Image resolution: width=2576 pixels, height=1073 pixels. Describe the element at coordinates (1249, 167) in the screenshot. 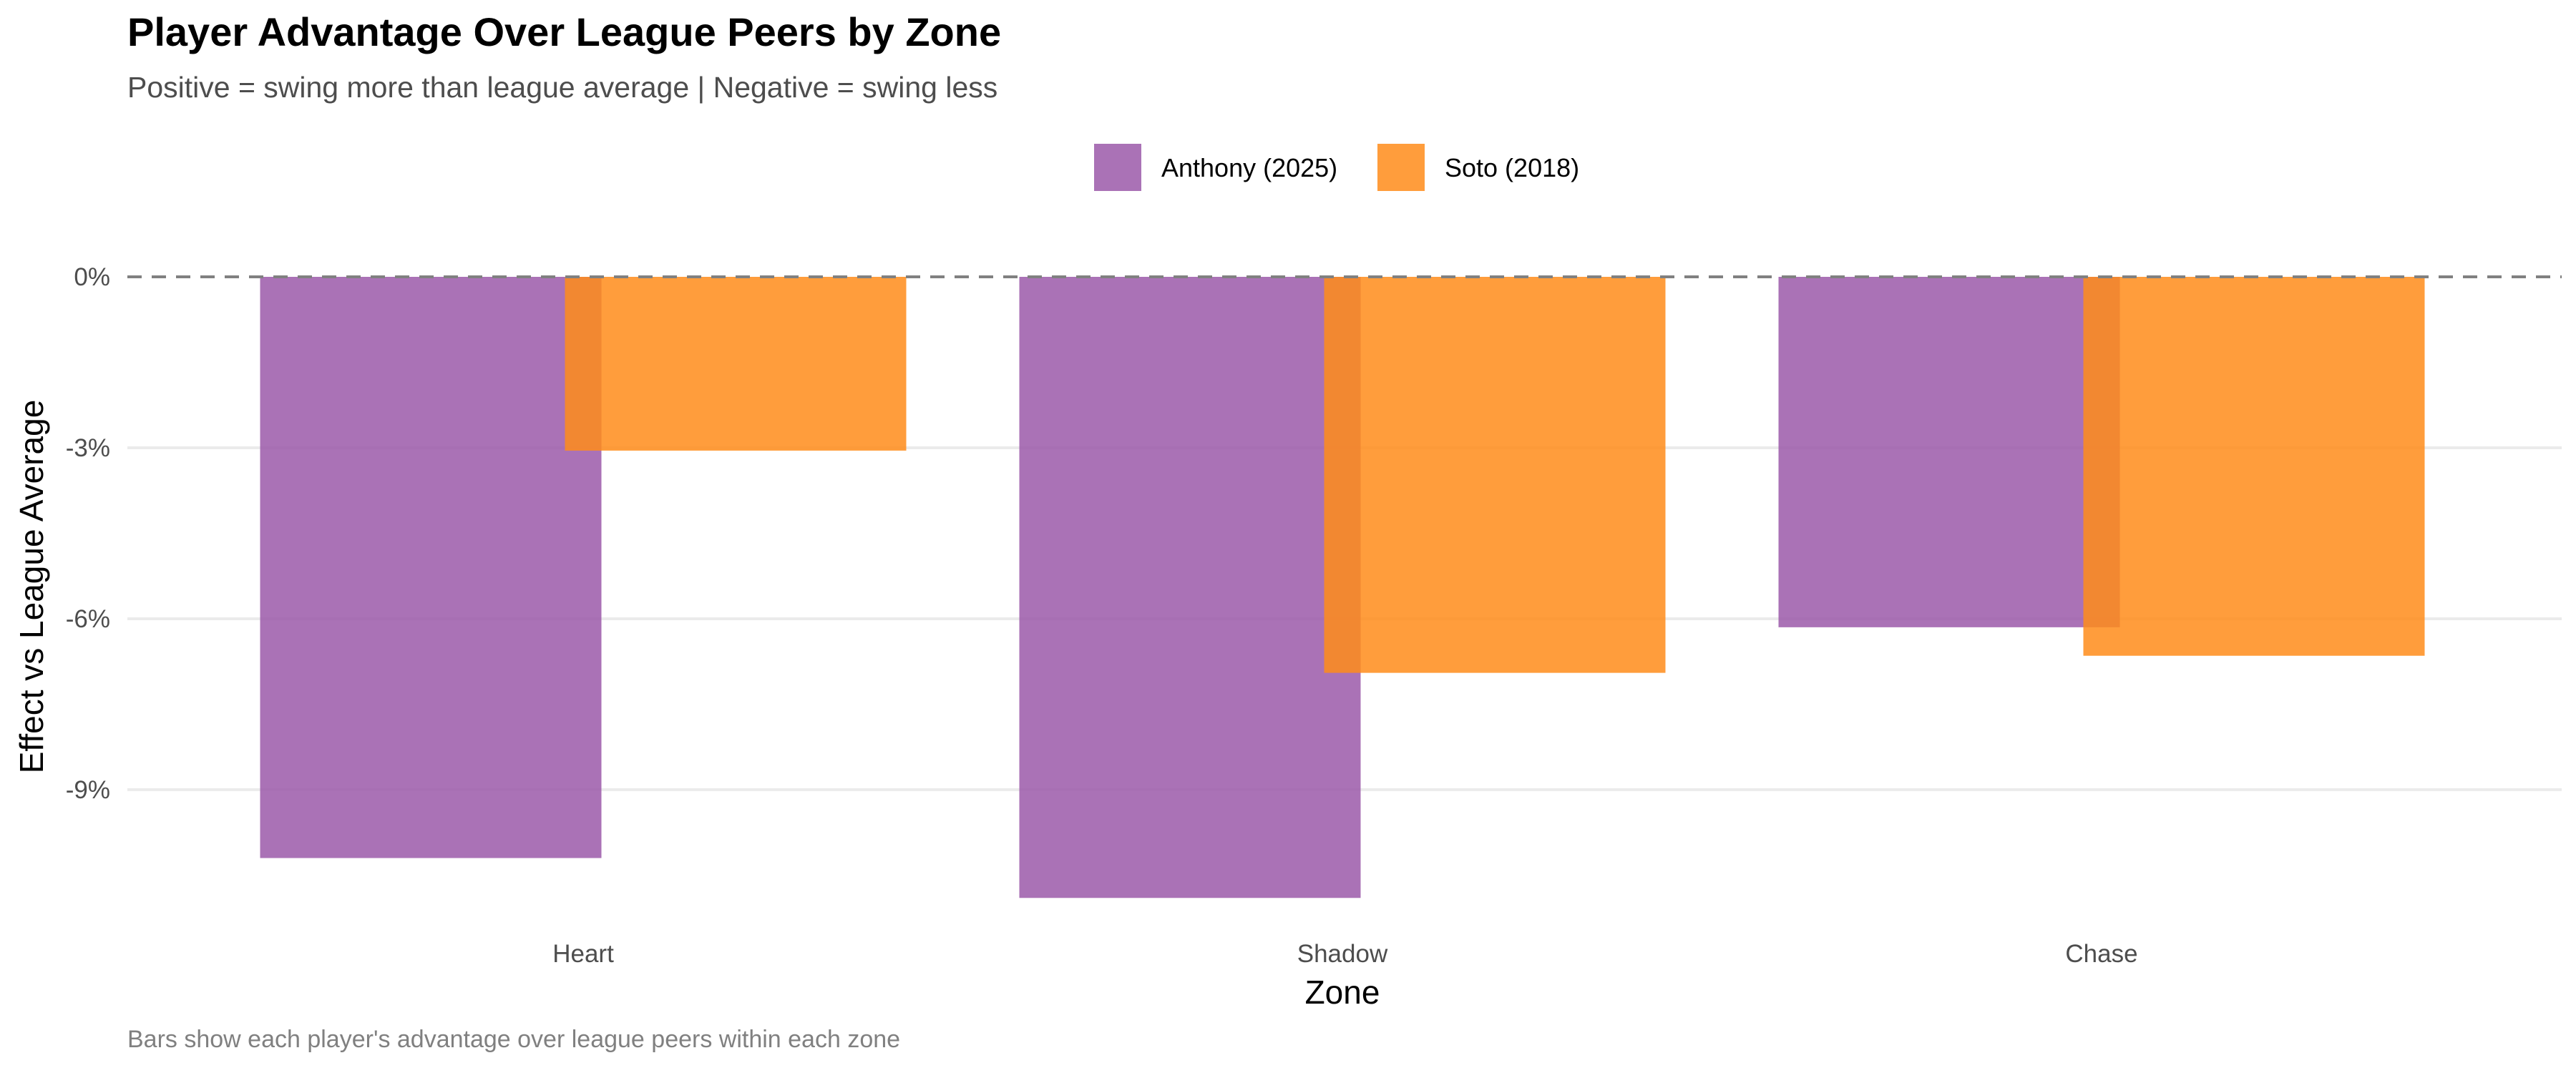

I see `legend-label: Anthony (2025)` at that location.